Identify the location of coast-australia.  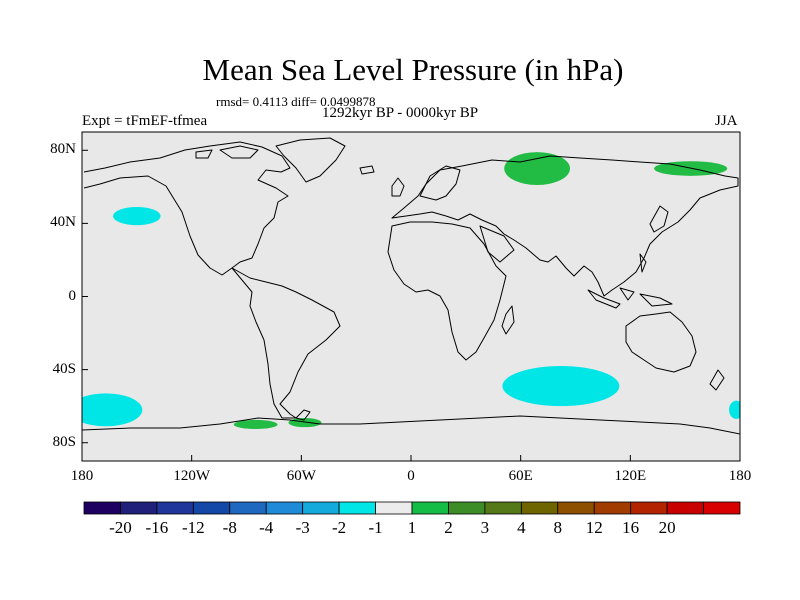
(661, 342).